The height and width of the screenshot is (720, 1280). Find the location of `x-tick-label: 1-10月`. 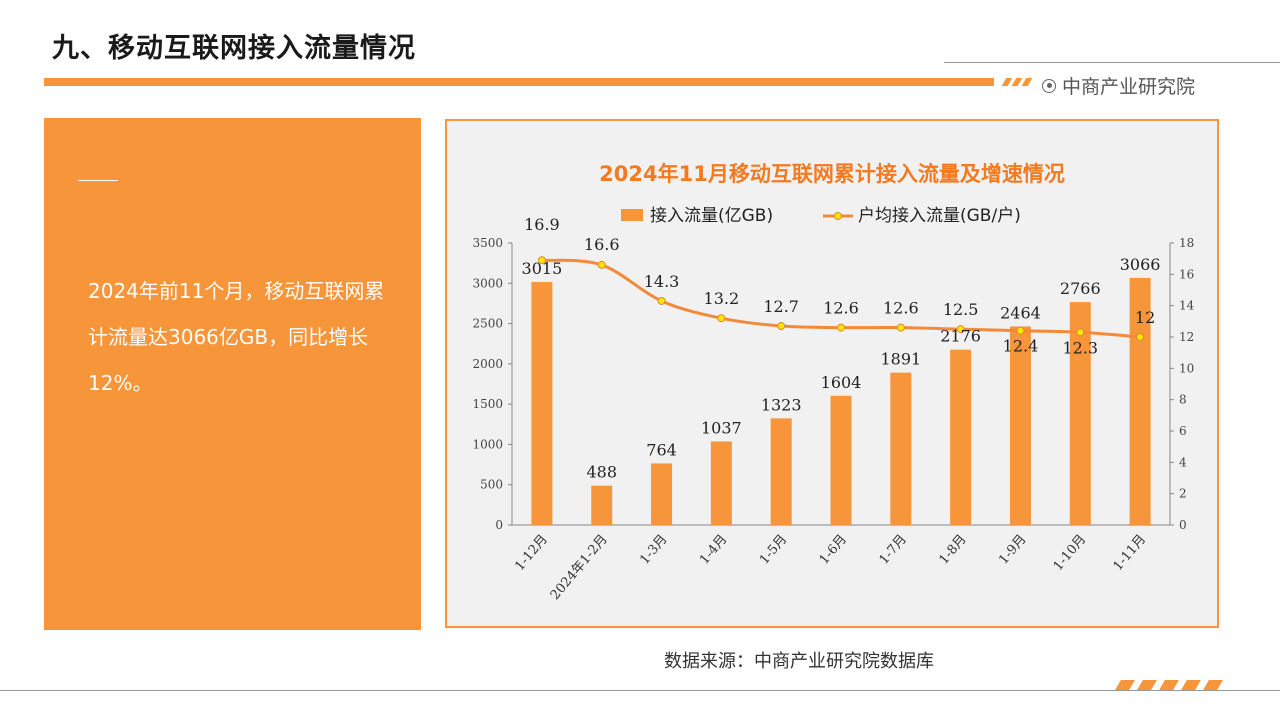

x-tick-label: 1-10月 is located at coordinates (1070, 553).